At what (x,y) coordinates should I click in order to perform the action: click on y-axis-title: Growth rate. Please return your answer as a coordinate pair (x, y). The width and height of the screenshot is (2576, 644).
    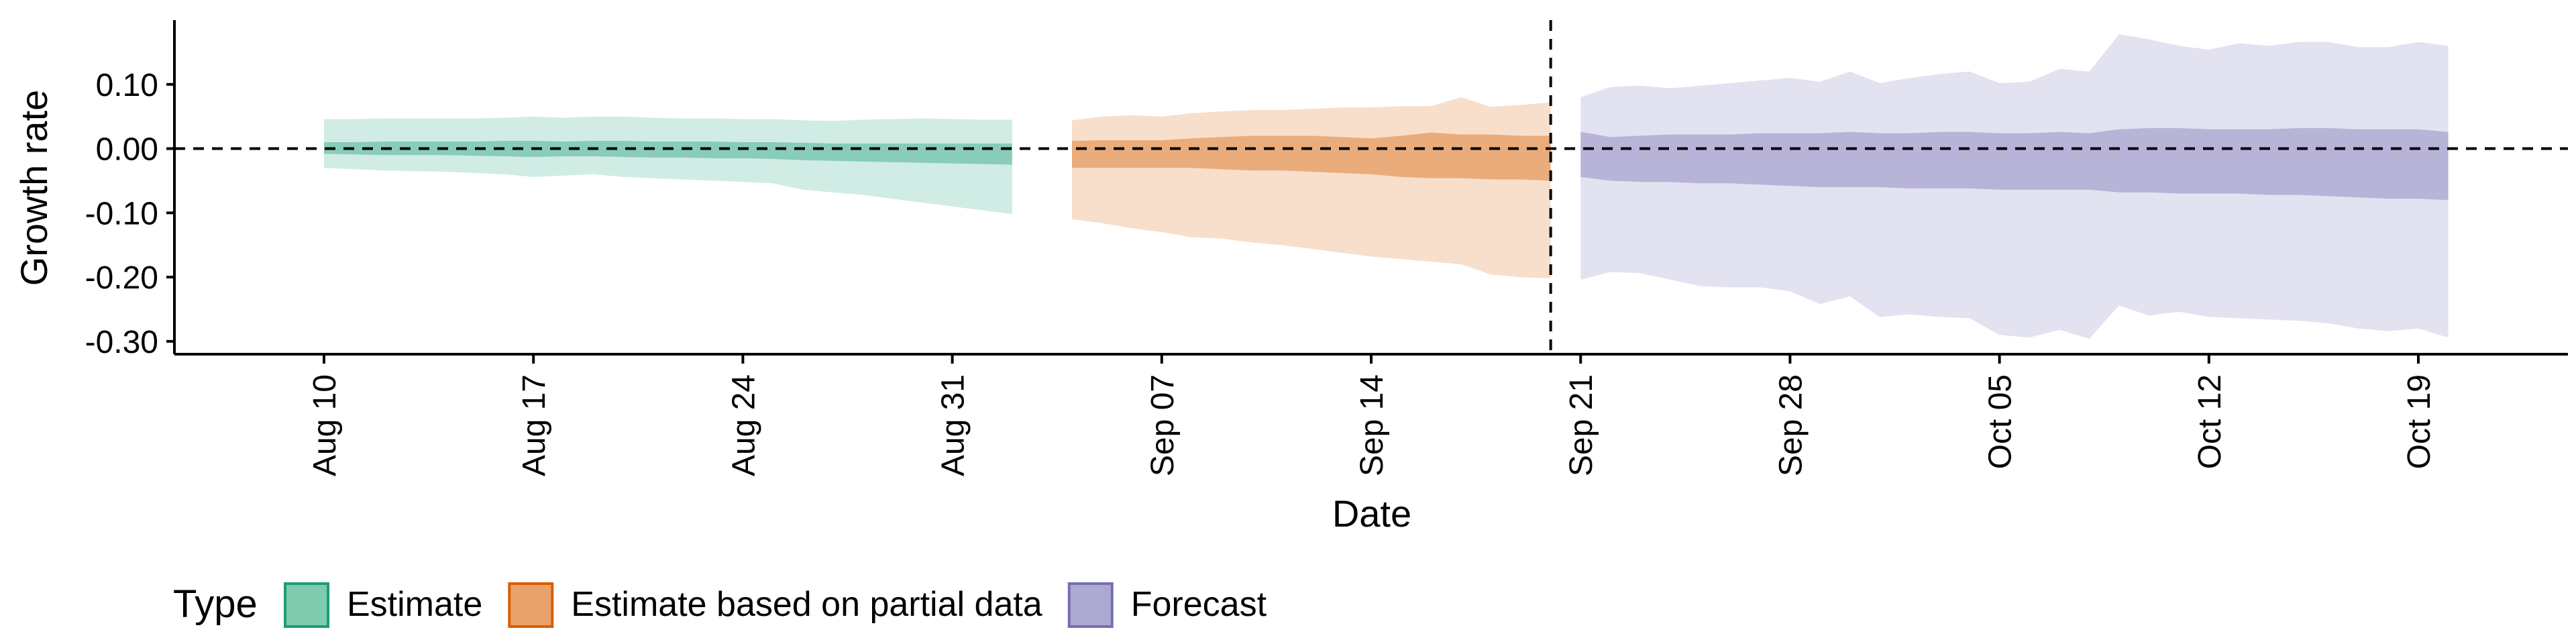
    Looking at the image, I should click on (34, 188).